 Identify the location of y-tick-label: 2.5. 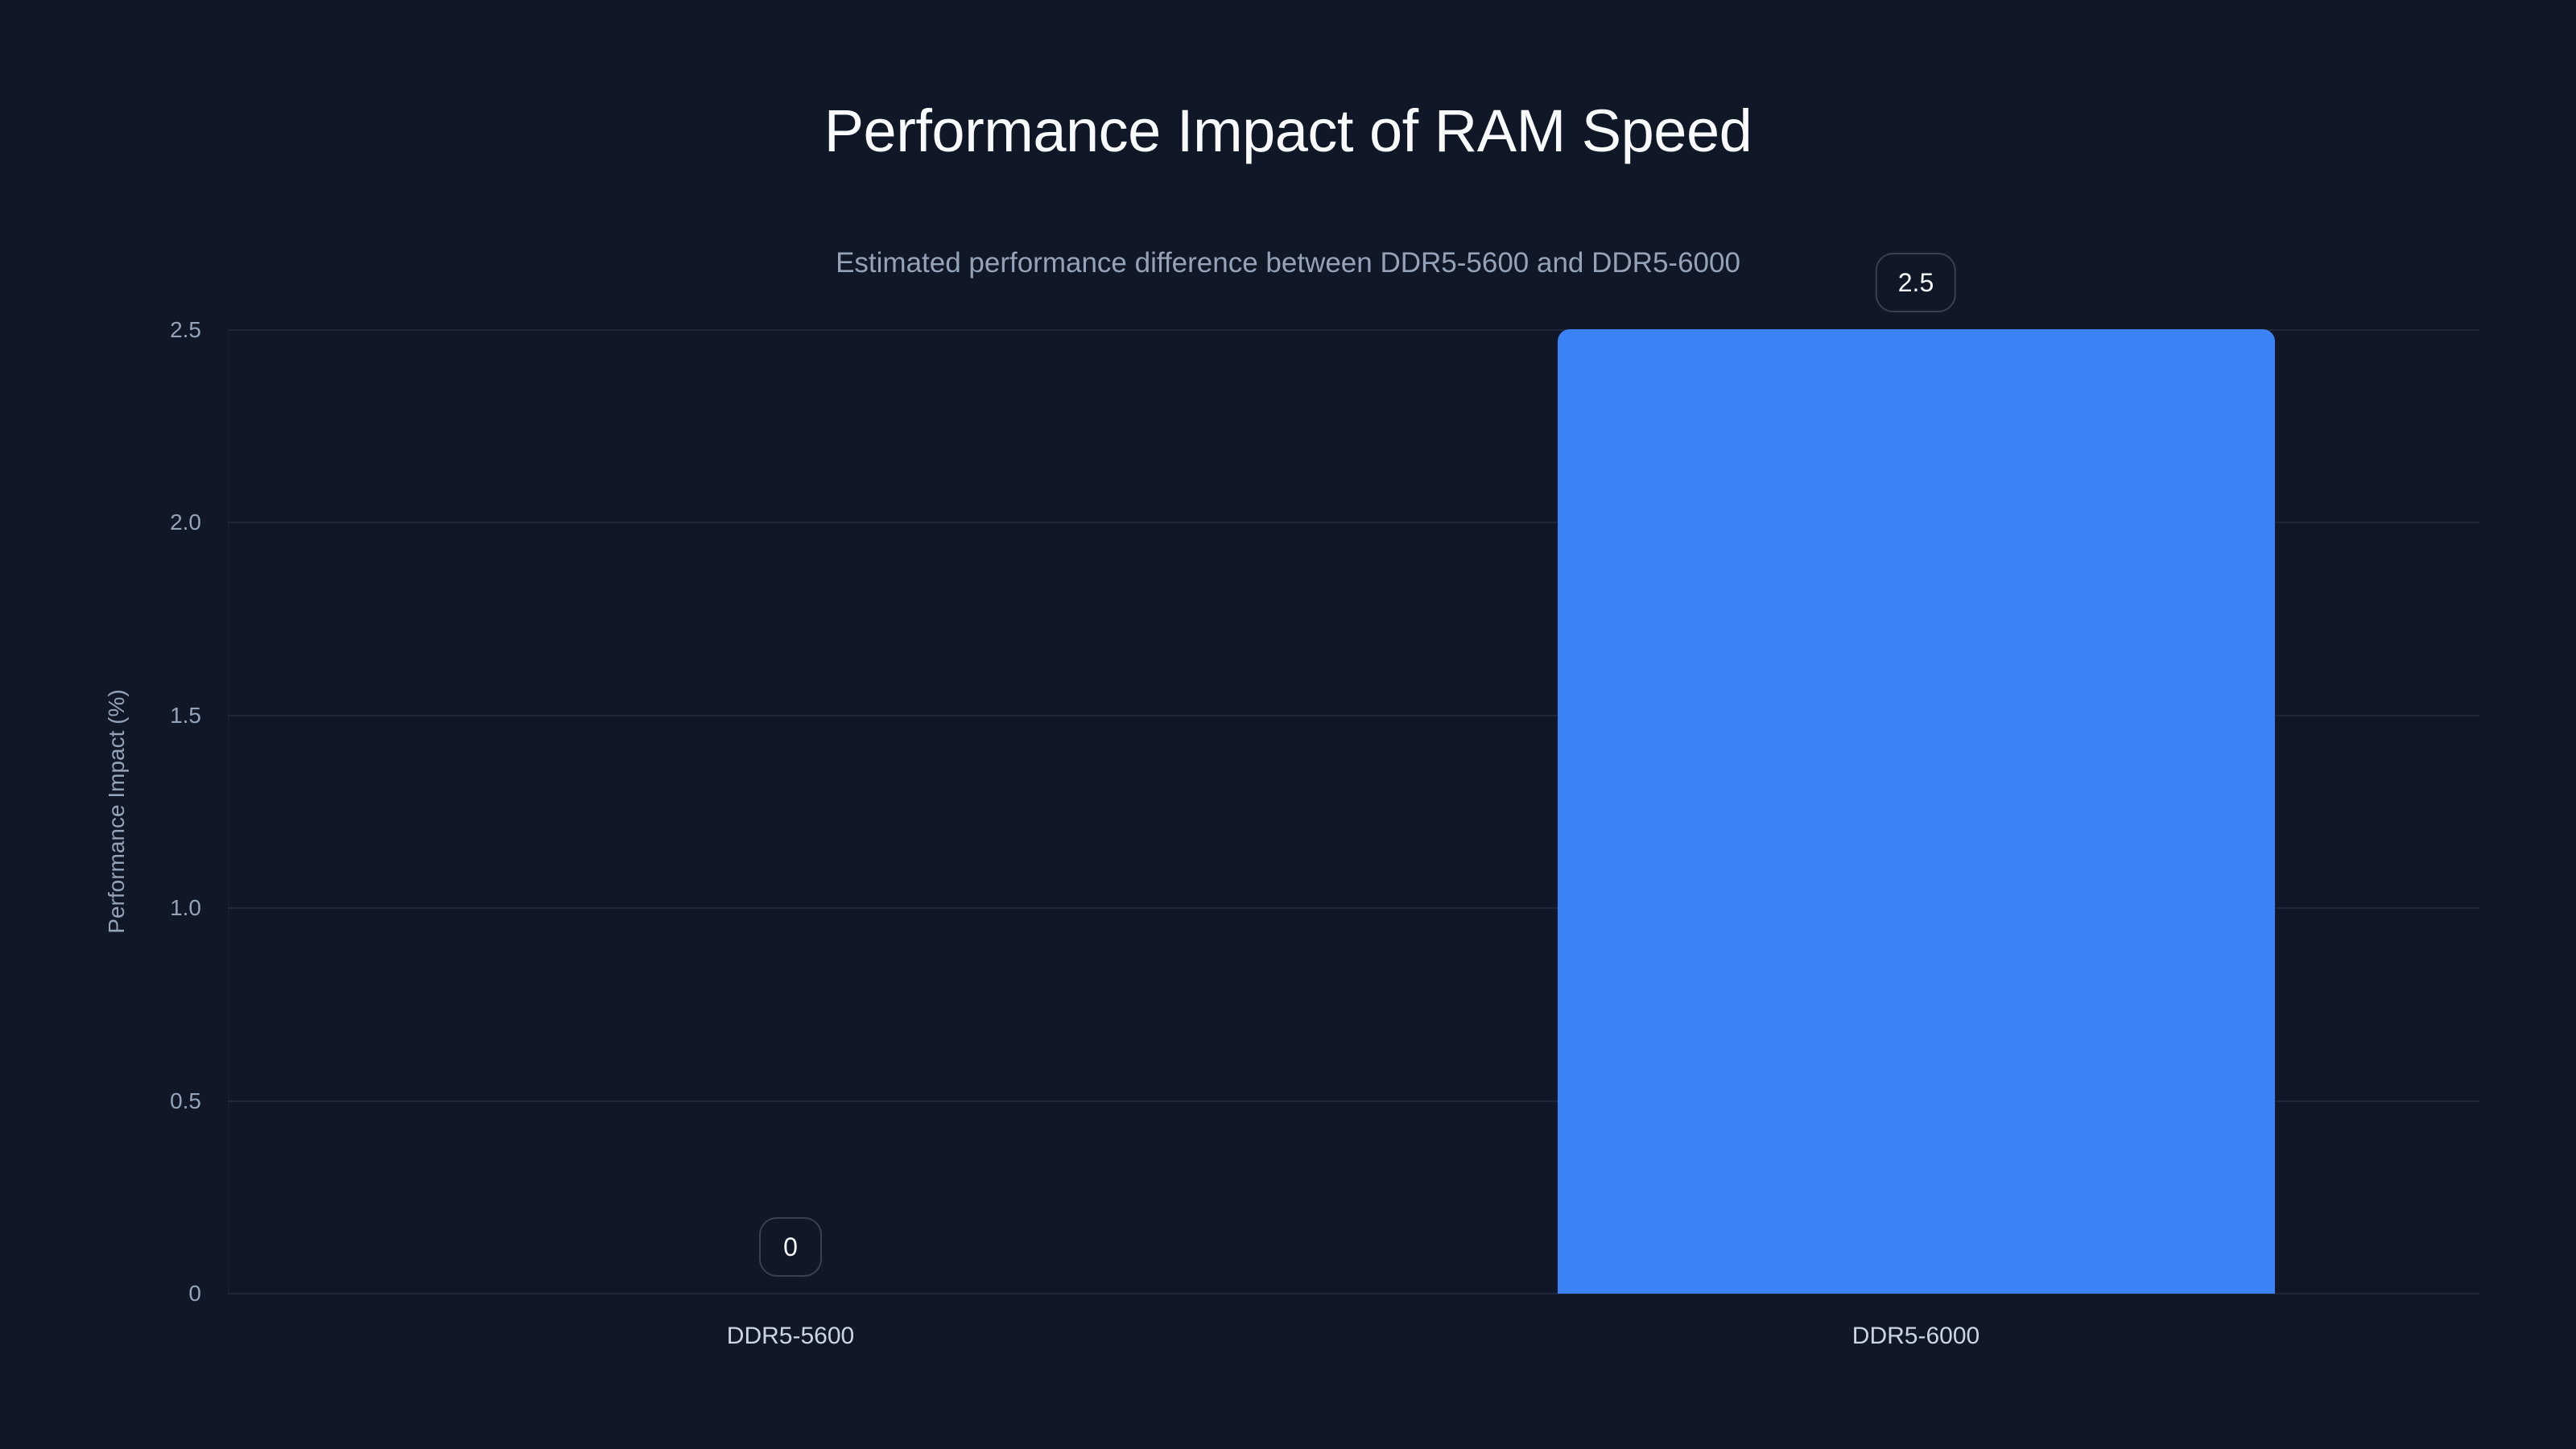
(185, 329).